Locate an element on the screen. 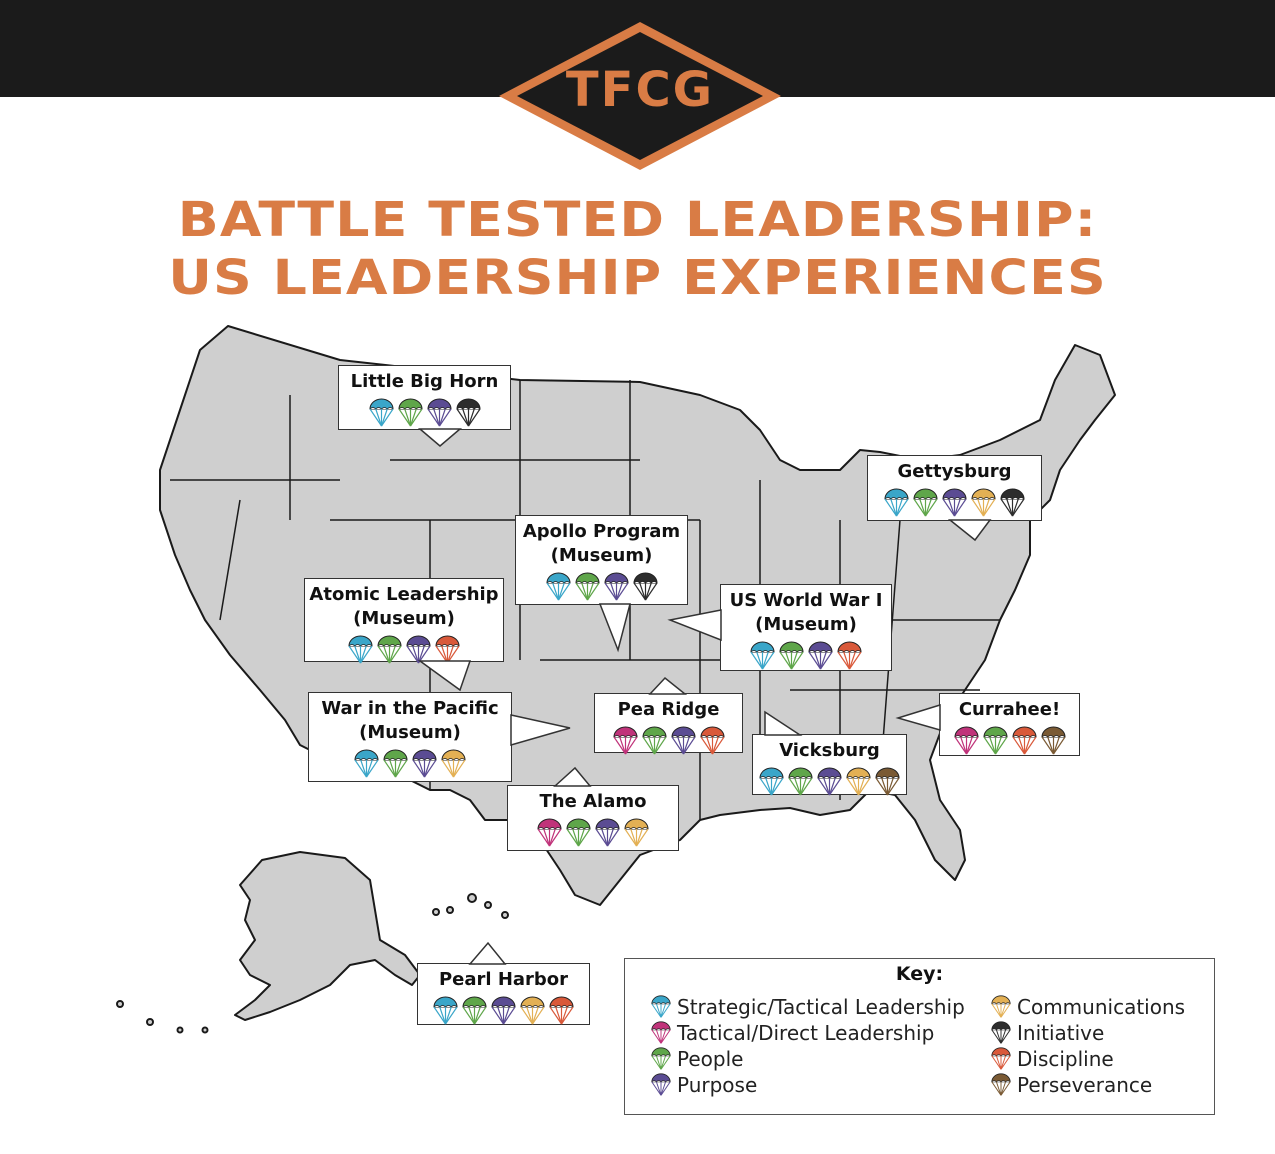 This screenshot has height=1154, width=1275. legend-item: Initiative is located at coordinates (1047, 1033).